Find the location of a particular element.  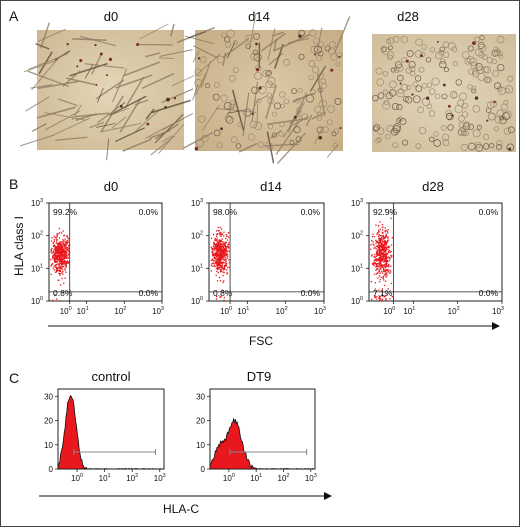

panel-c-xlabel: HLA-C is located at coordinates (181, 509).